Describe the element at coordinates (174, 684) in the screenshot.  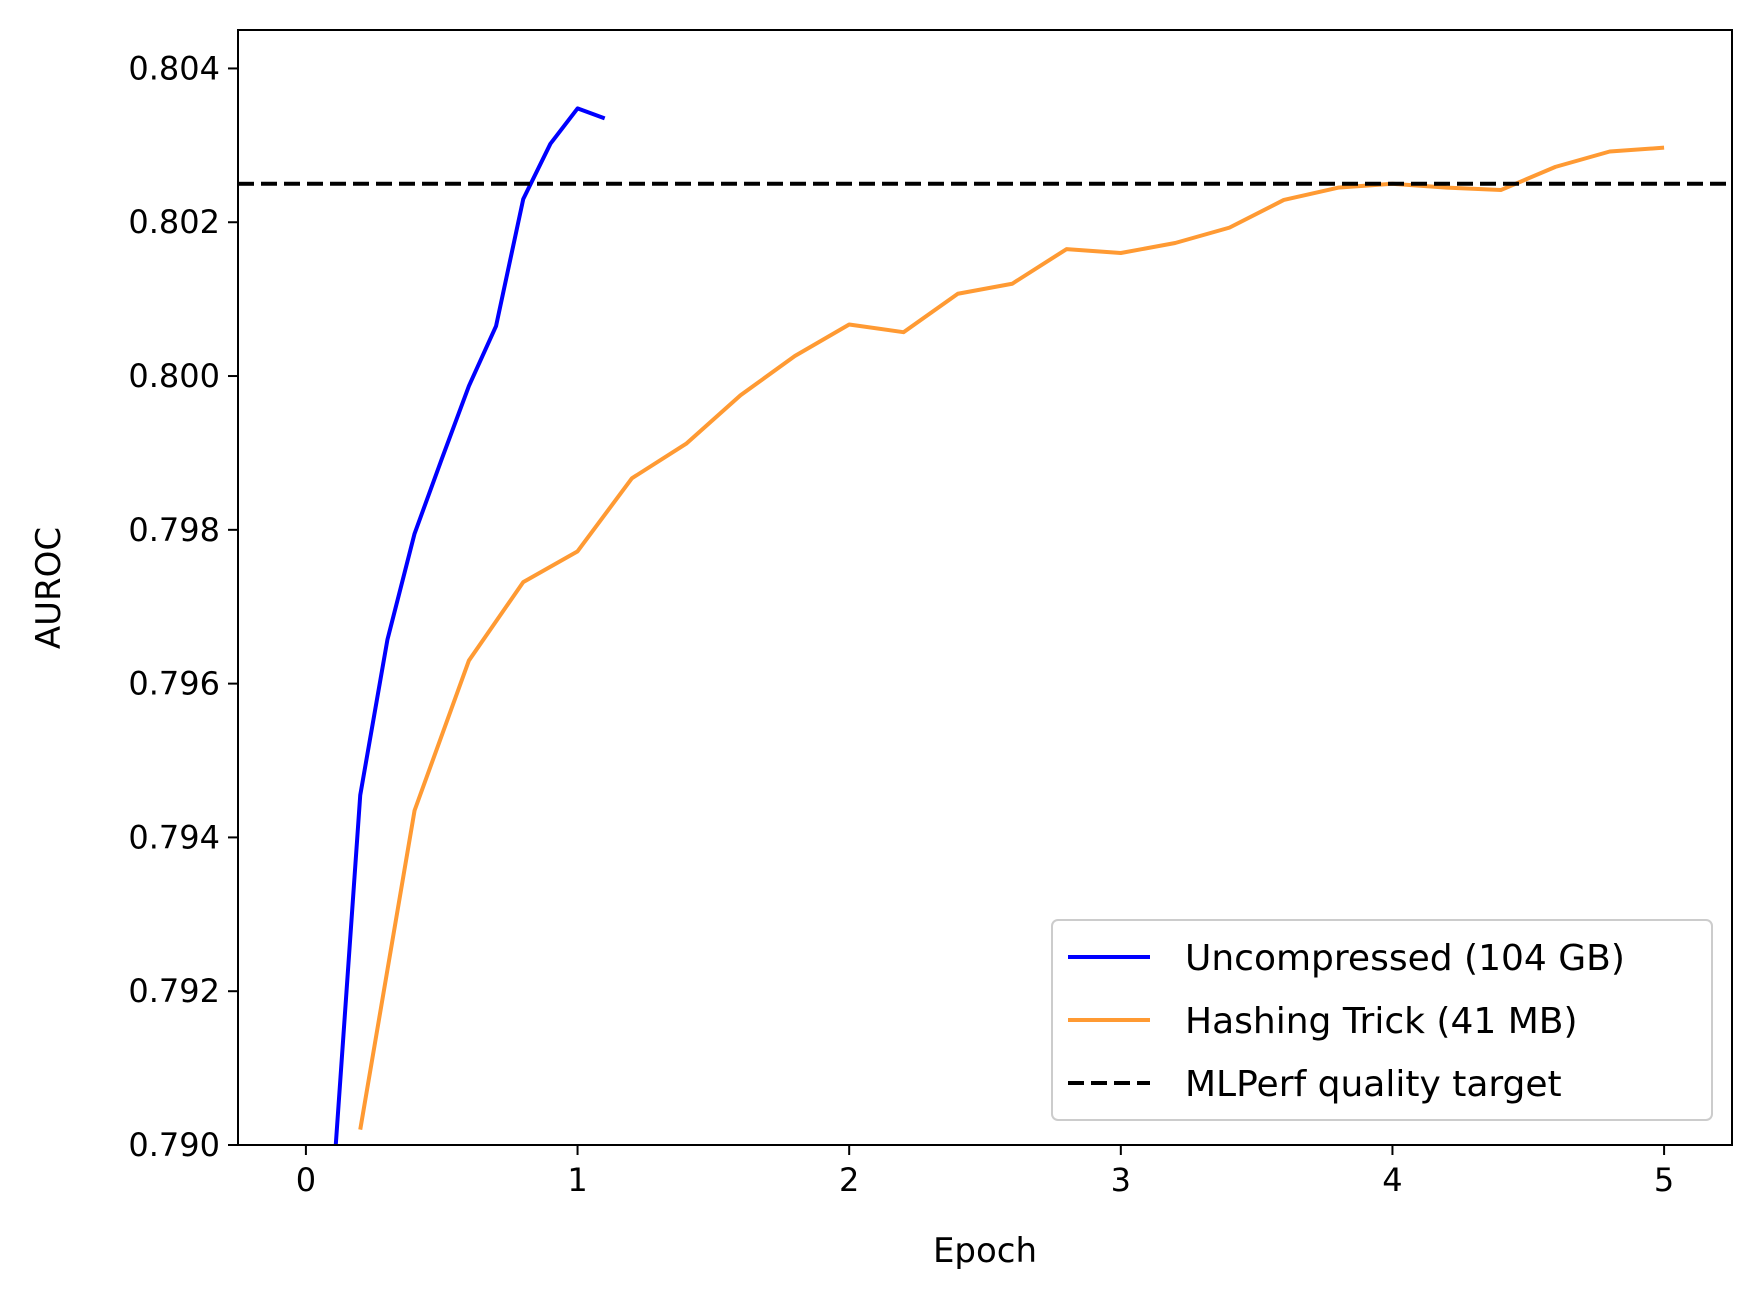
I see `y-tick-label: 0.796` at that location.